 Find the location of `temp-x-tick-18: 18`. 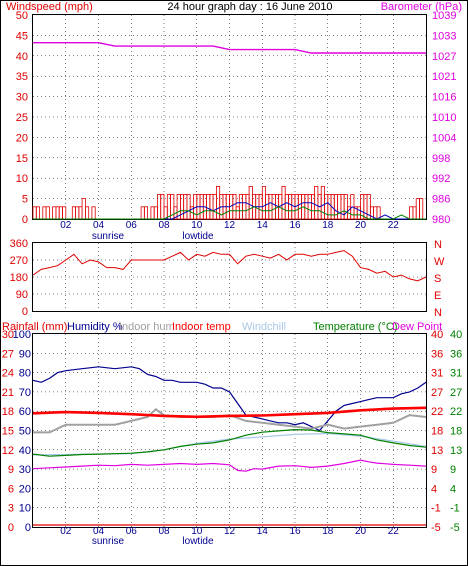

temp-x-tick-18: 18 is located at coordinates (328, 531).